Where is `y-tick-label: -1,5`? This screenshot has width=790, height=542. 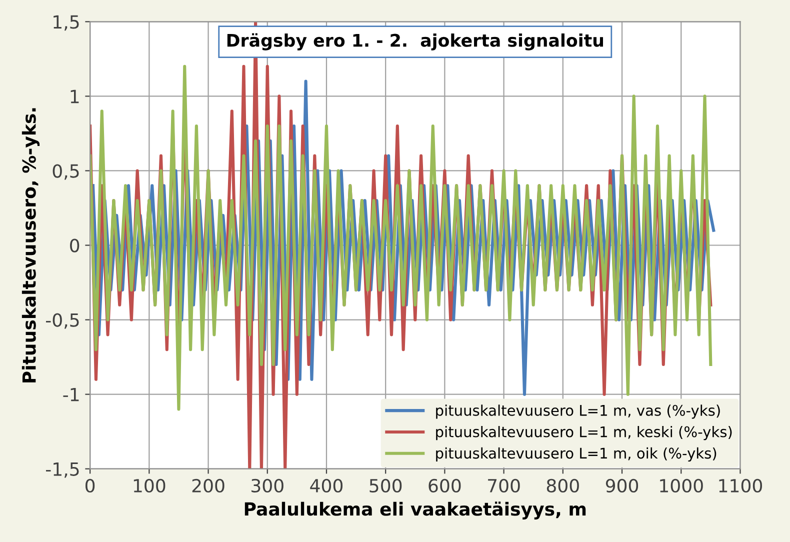
y-tick-label: -1,5 is located at coordinates (62, 470).